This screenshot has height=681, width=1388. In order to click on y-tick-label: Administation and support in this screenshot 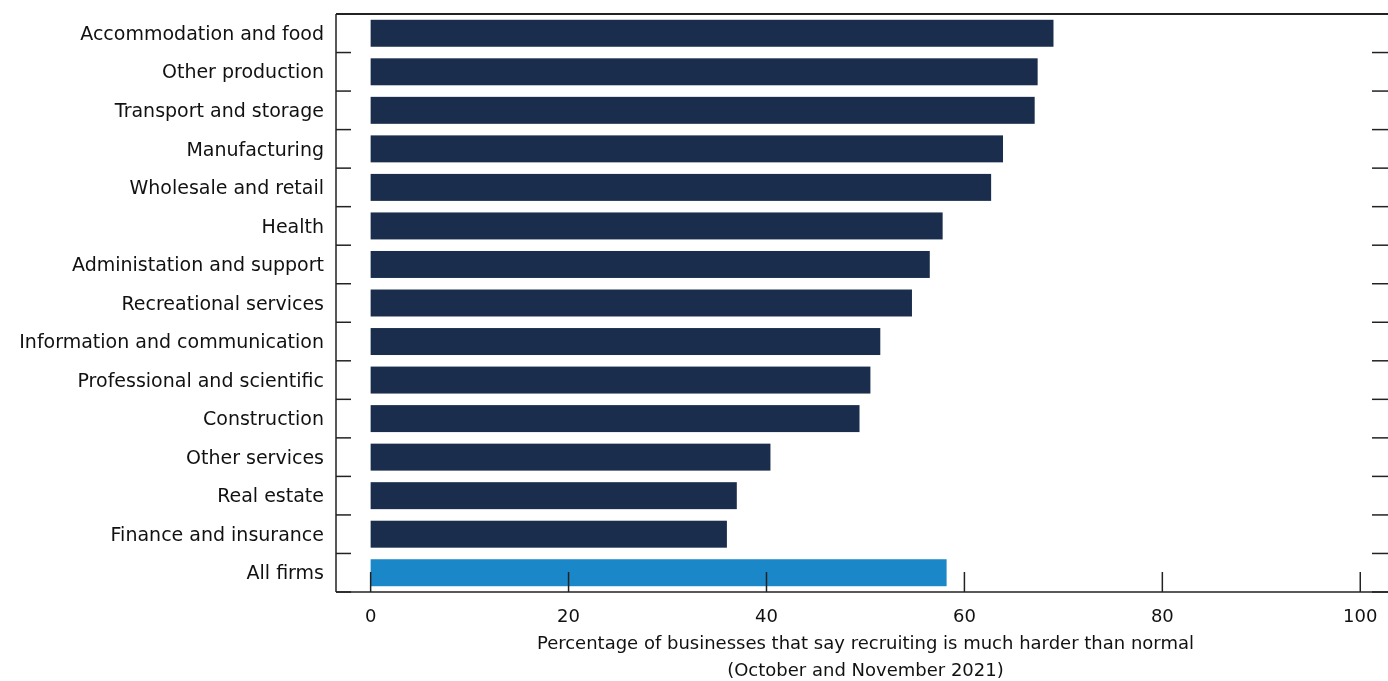, I will do `click(198, 264)`.